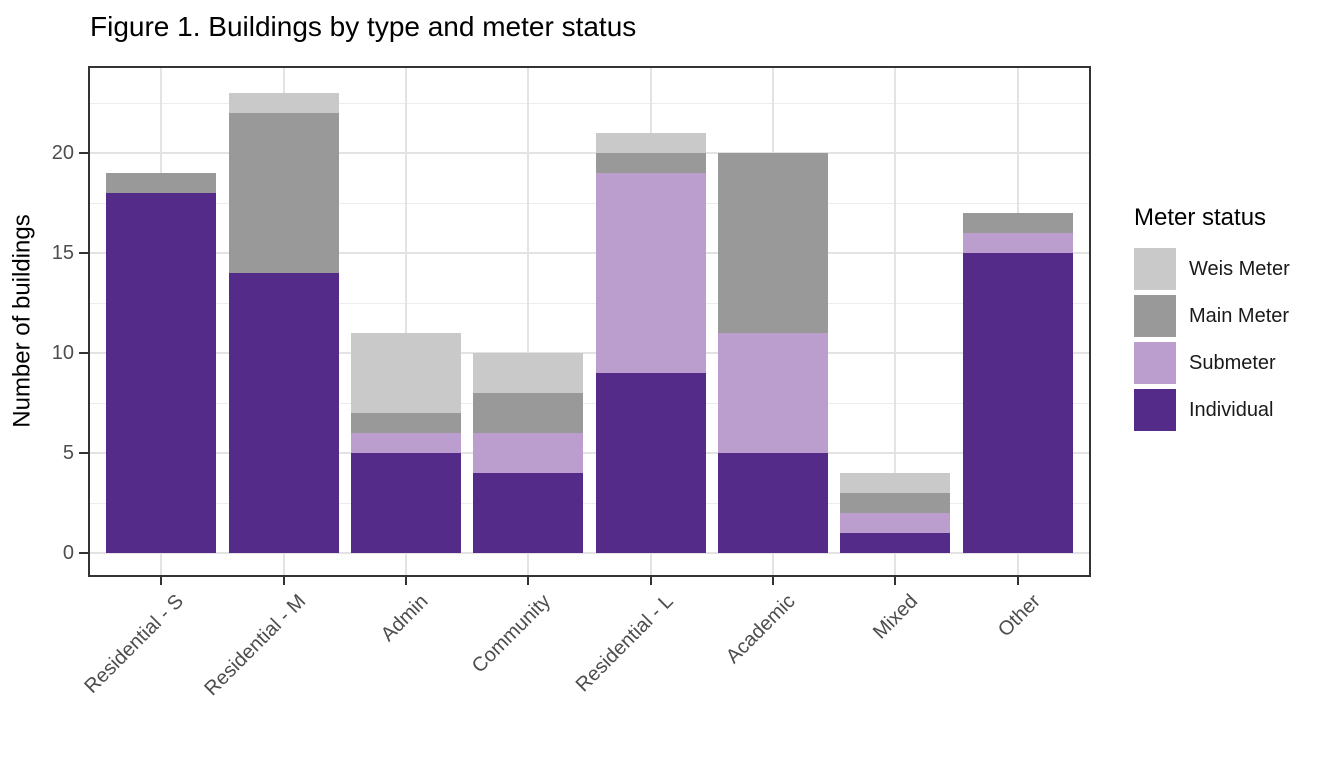 The height and width of the screenshot is (768, 1344). I want to click on legend-items: Weis Meter Main Meter Submeter Individual, so click(1212, 339).